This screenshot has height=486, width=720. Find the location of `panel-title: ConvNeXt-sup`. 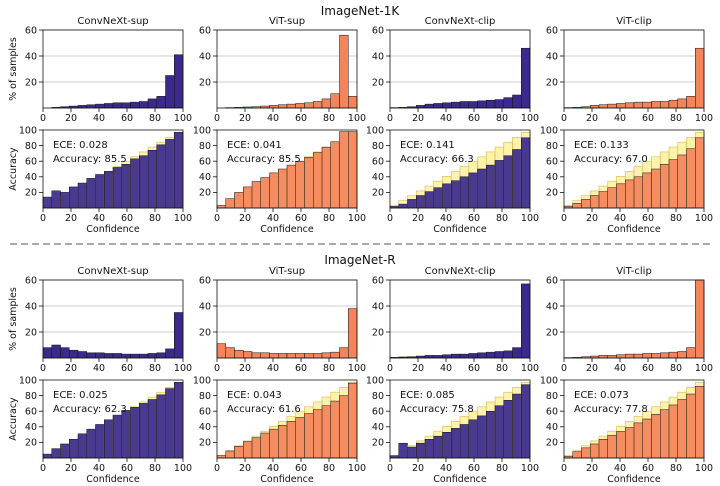

panel-title: ConvNeXt-sup is located at coordinates (112, 21).